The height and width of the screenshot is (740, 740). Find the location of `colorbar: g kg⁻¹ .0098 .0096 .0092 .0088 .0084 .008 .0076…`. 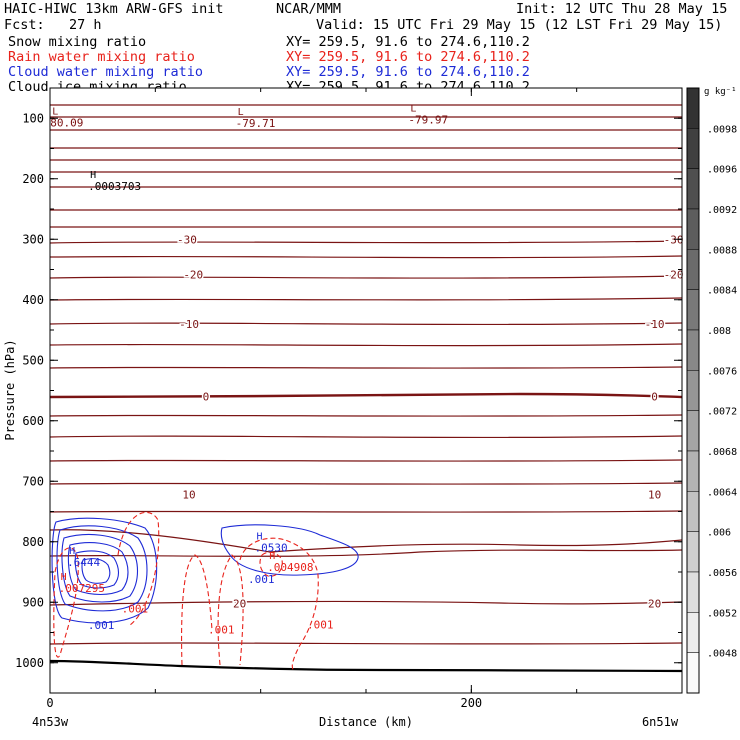

colorbar: g kg⁻¹ .0098 .0096 .0092 .0088 .0084 .008 .0076… is located at coordinates (711, 390).